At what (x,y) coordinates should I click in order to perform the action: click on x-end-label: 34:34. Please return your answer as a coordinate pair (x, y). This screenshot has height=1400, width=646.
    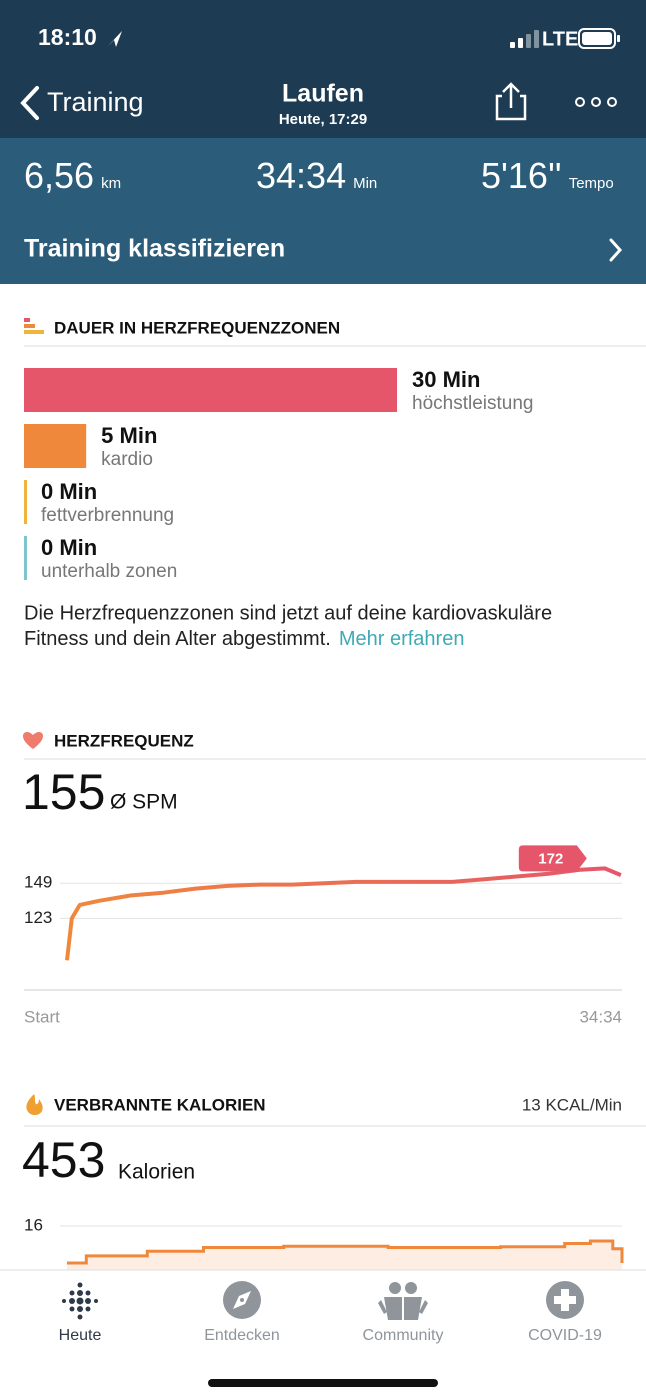
    Looking at the image, I should click on (600, 1016).